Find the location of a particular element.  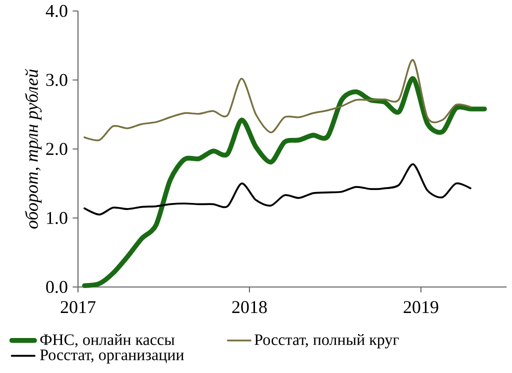

legend-label: Росстат, полный круг is located at coordinates (326, 341).